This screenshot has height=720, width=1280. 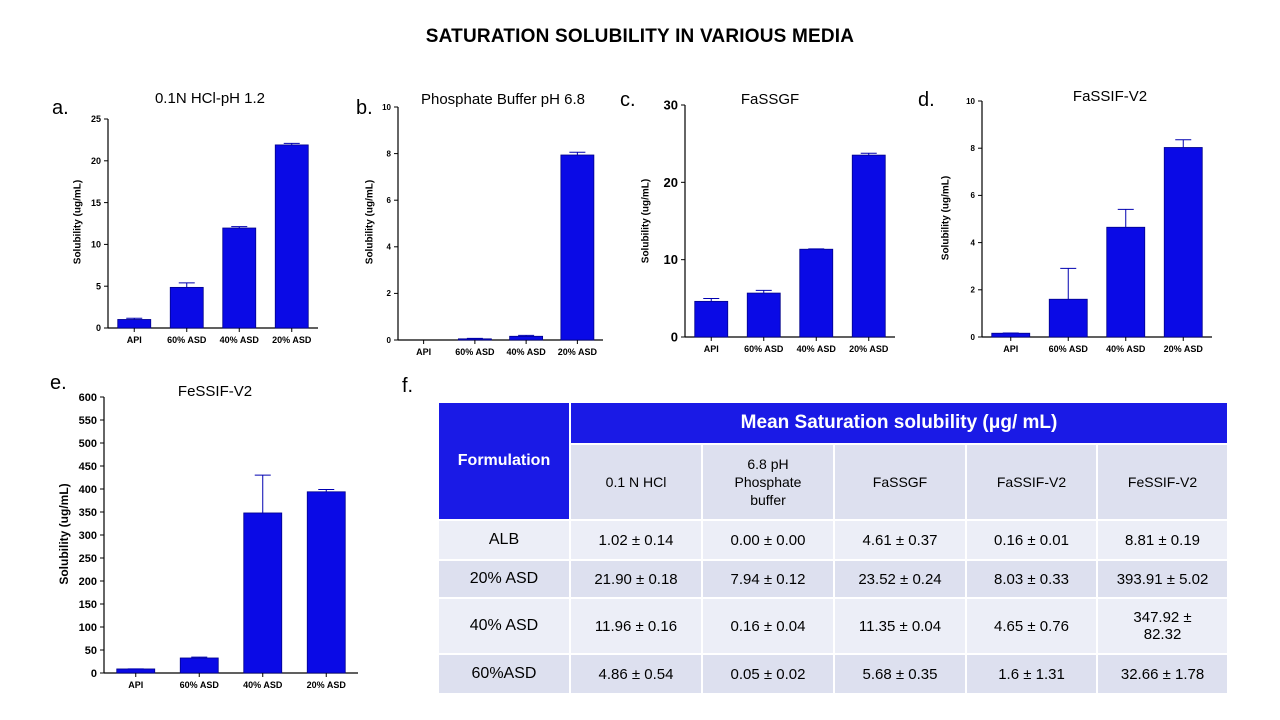 I want to click on table-cell: 21.90 ± 0.18, so click(x=636, y=579).